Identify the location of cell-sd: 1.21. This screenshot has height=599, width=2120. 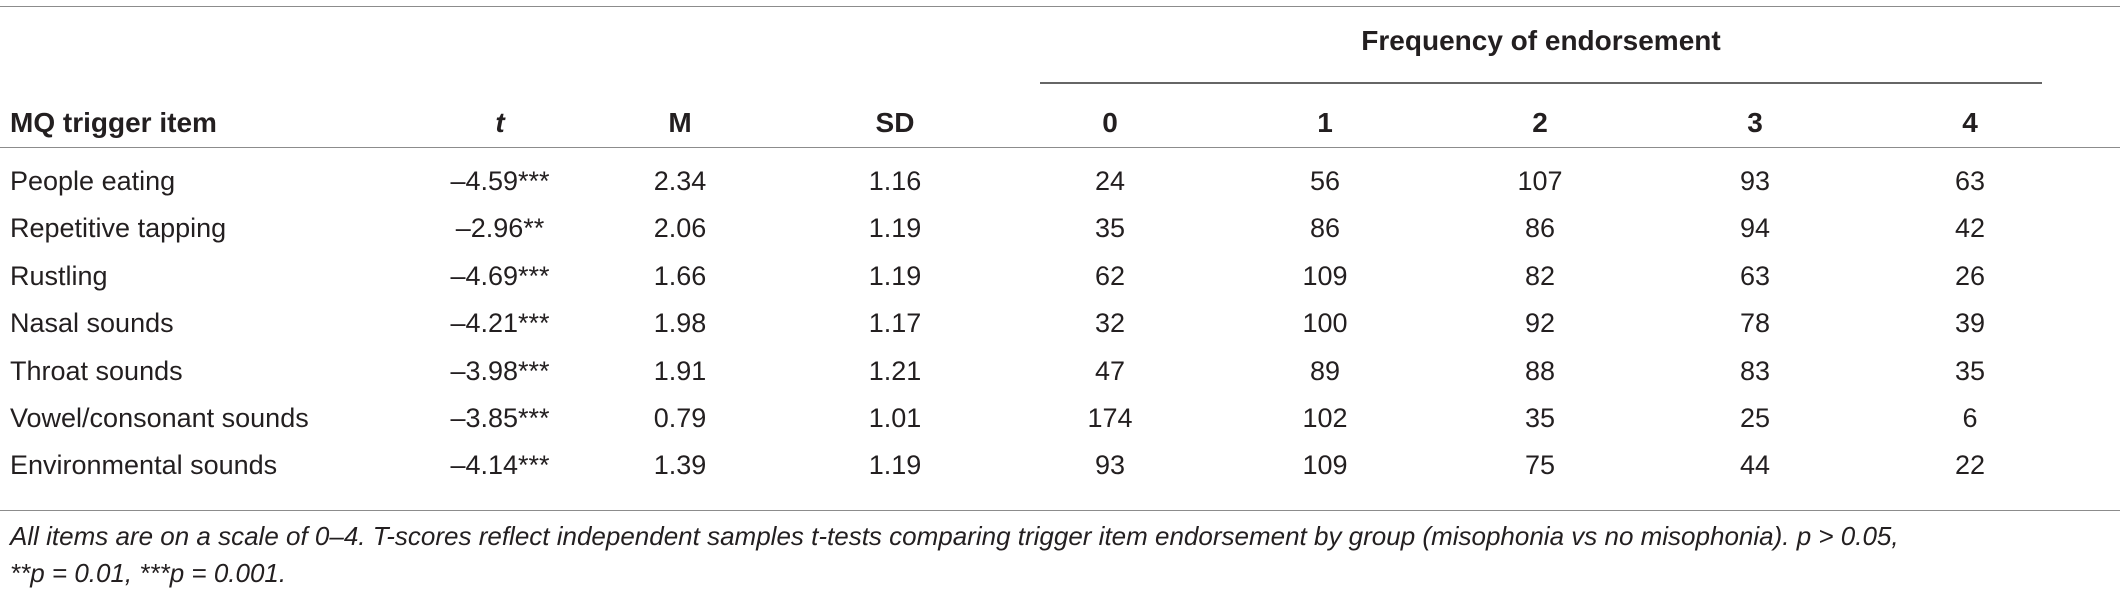
(895, 370).